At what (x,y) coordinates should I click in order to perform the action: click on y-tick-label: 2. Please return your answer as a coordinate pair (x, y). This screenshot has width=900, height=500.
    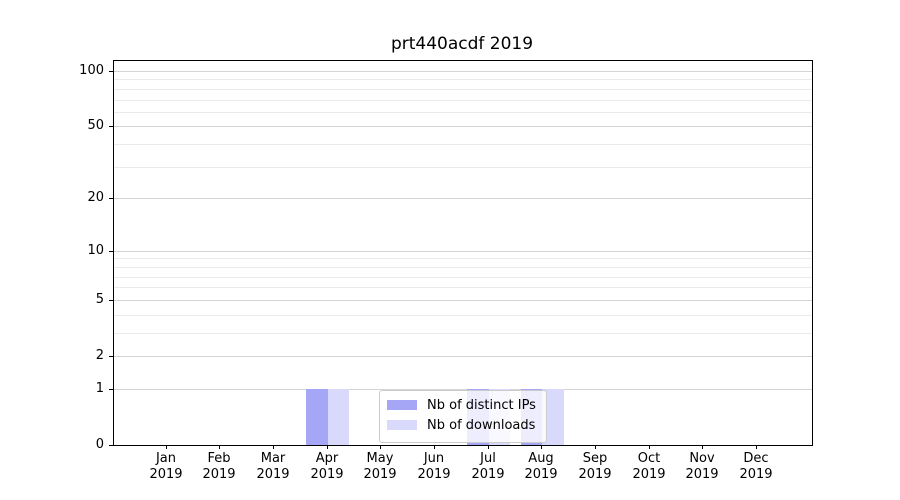
    Looking at the image, I should click on (99, 355).